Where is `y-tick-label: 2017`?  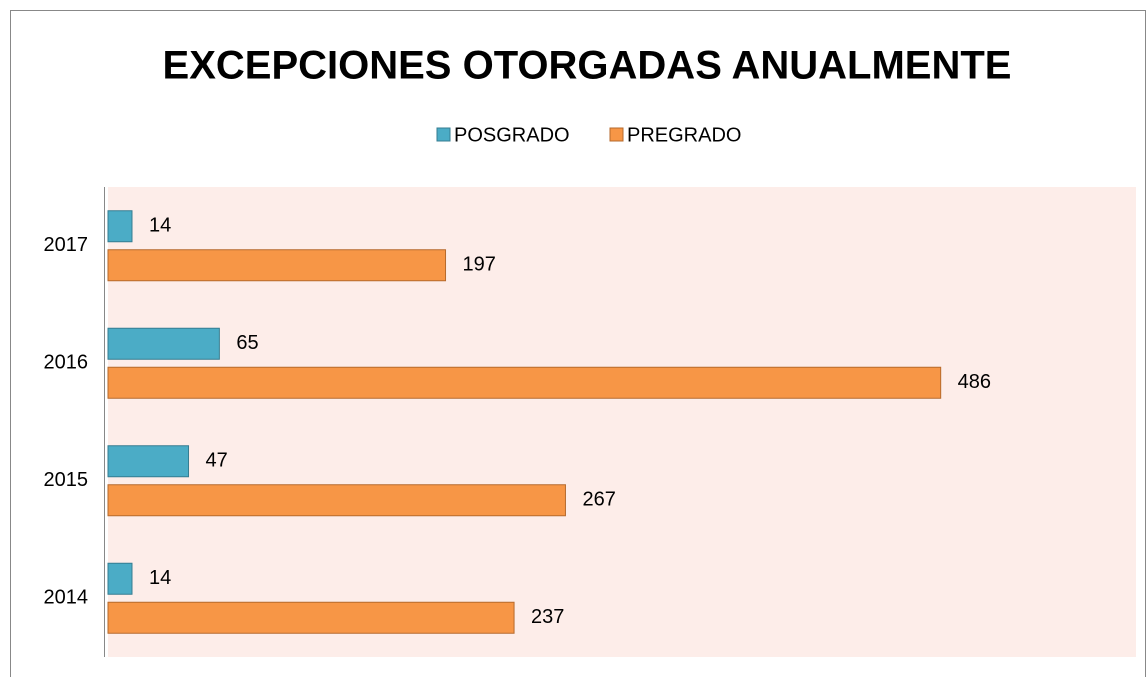
y-tick-label: 2017 is located at coordinates (66, 245).